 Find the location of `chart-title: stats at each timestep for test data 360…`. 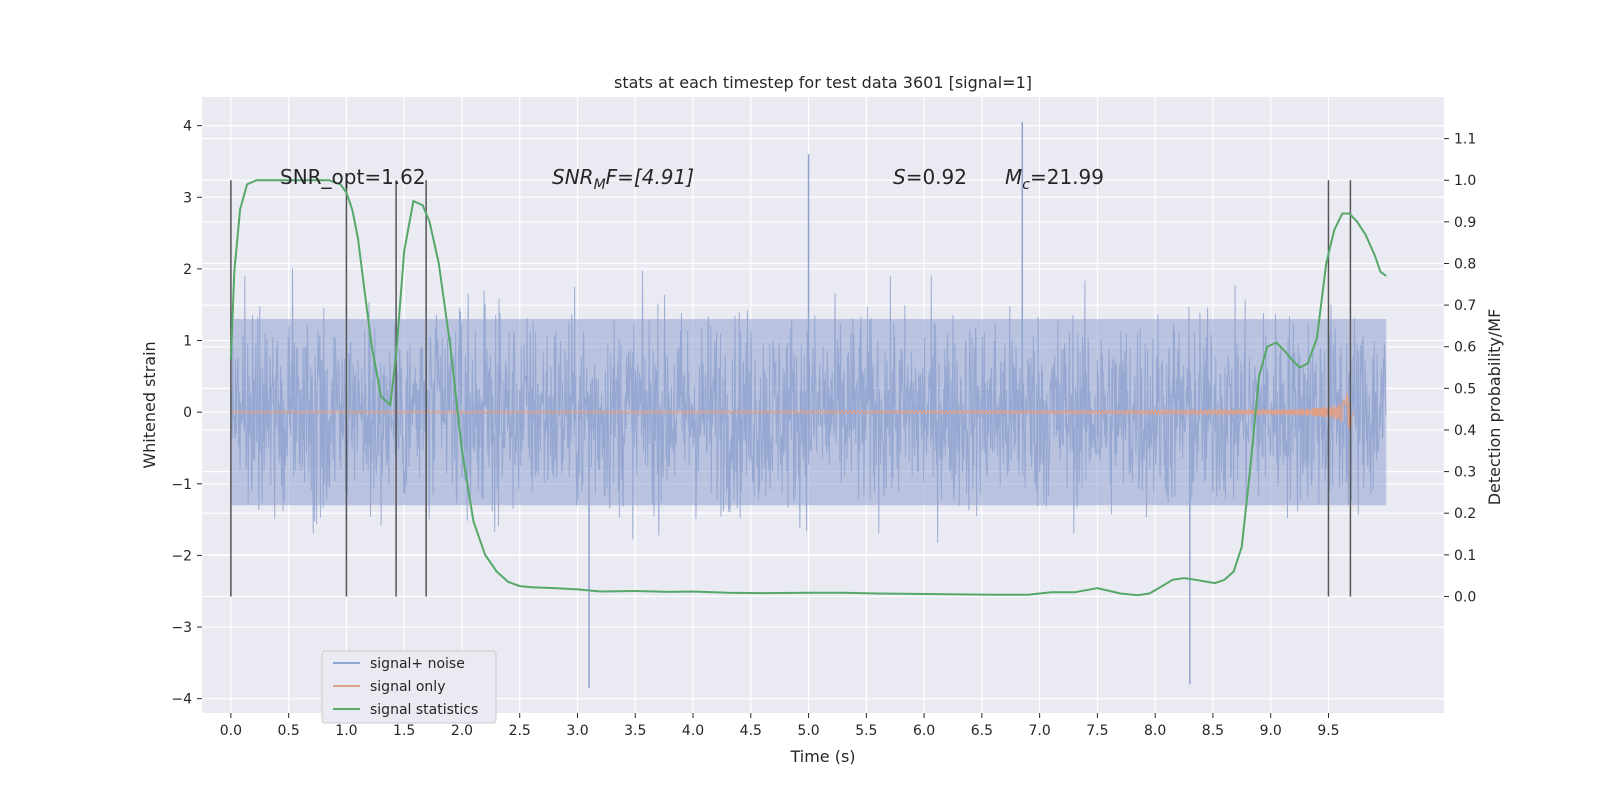

chart-title: stats at each timestep for test data 360… is located at coordinates (823, 82).